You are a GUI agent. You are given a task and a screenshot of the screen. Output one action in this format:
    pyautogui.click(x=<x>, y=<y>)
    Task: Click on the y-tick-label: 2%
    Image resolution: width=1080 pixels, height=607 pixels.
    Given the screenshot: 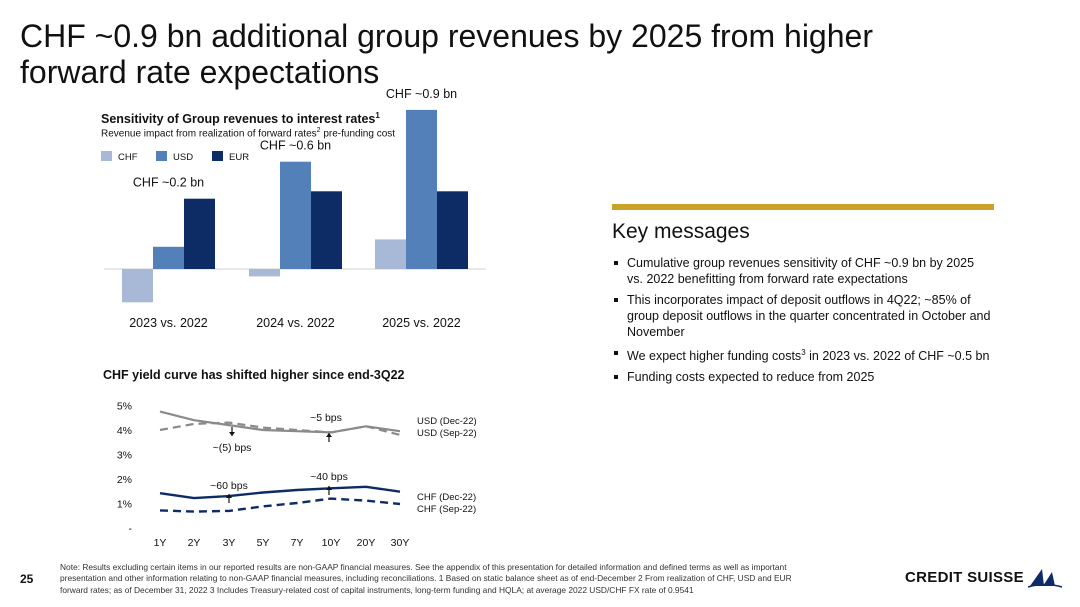 What is the action you would take?
    pyautogui.click(x=124, y=480)
    